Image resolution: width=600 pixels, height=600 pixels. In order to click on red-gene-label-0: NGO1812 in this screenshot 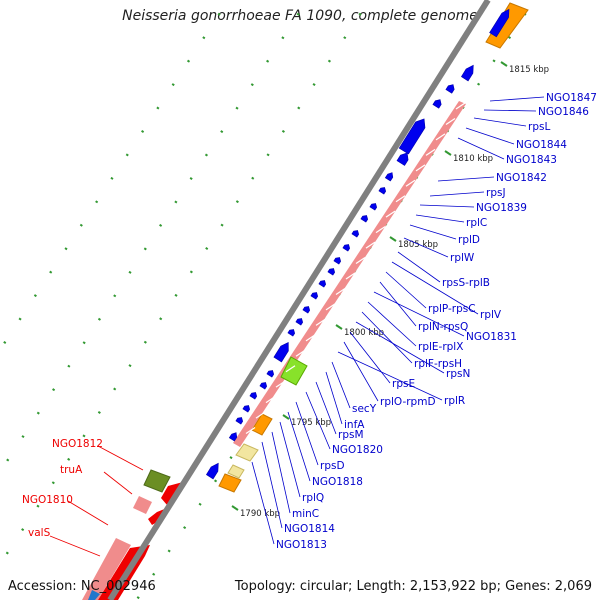, I will do `click(77, 444)`.